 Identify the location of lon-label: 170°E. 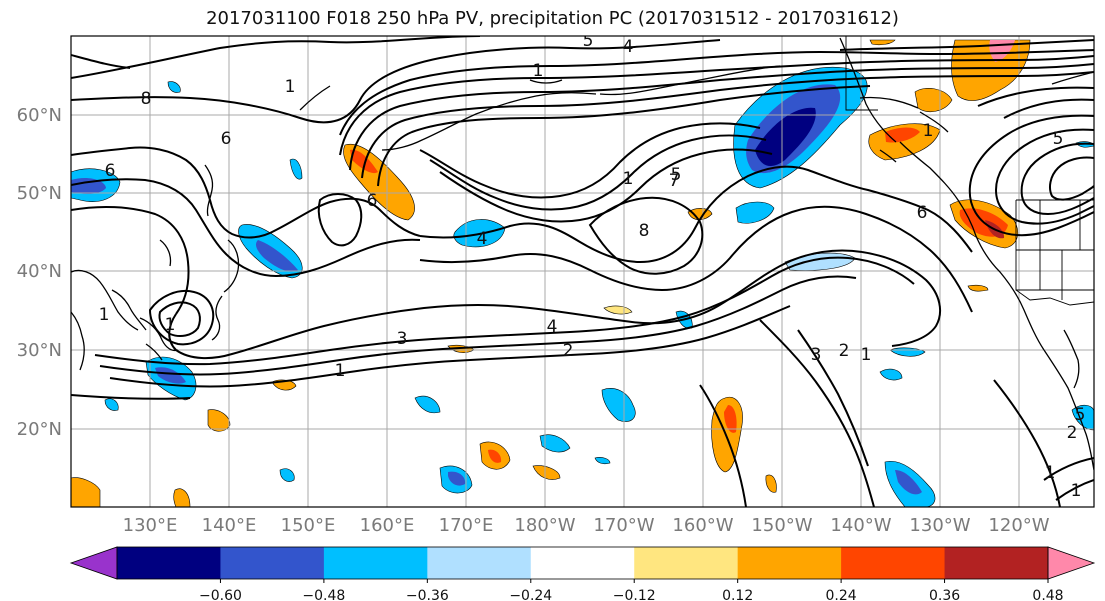
(466, 525).